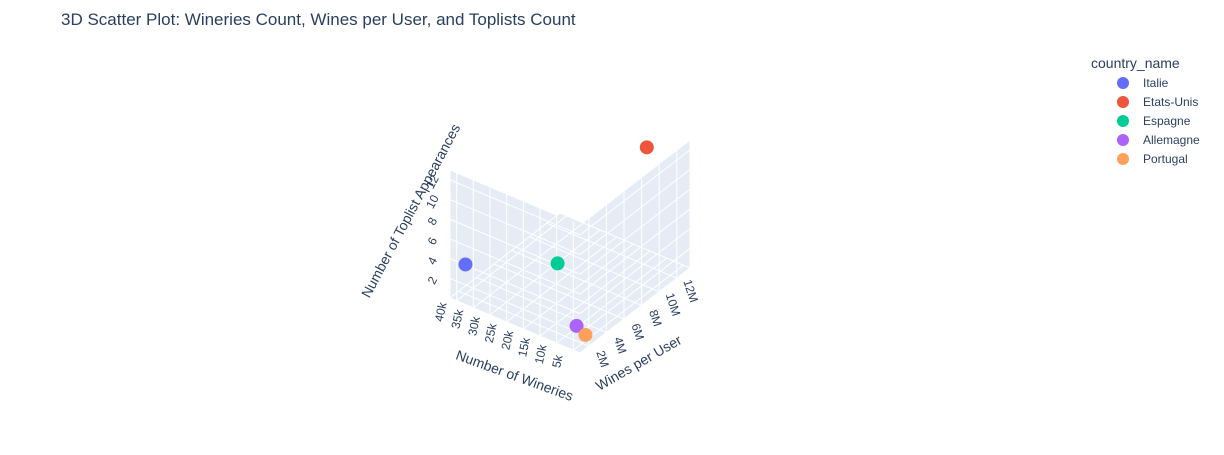  What do you see at coordinates (458, 318) in the screenshot?
I see `x-tick-label: 35k` at bounding box center [458, 318].